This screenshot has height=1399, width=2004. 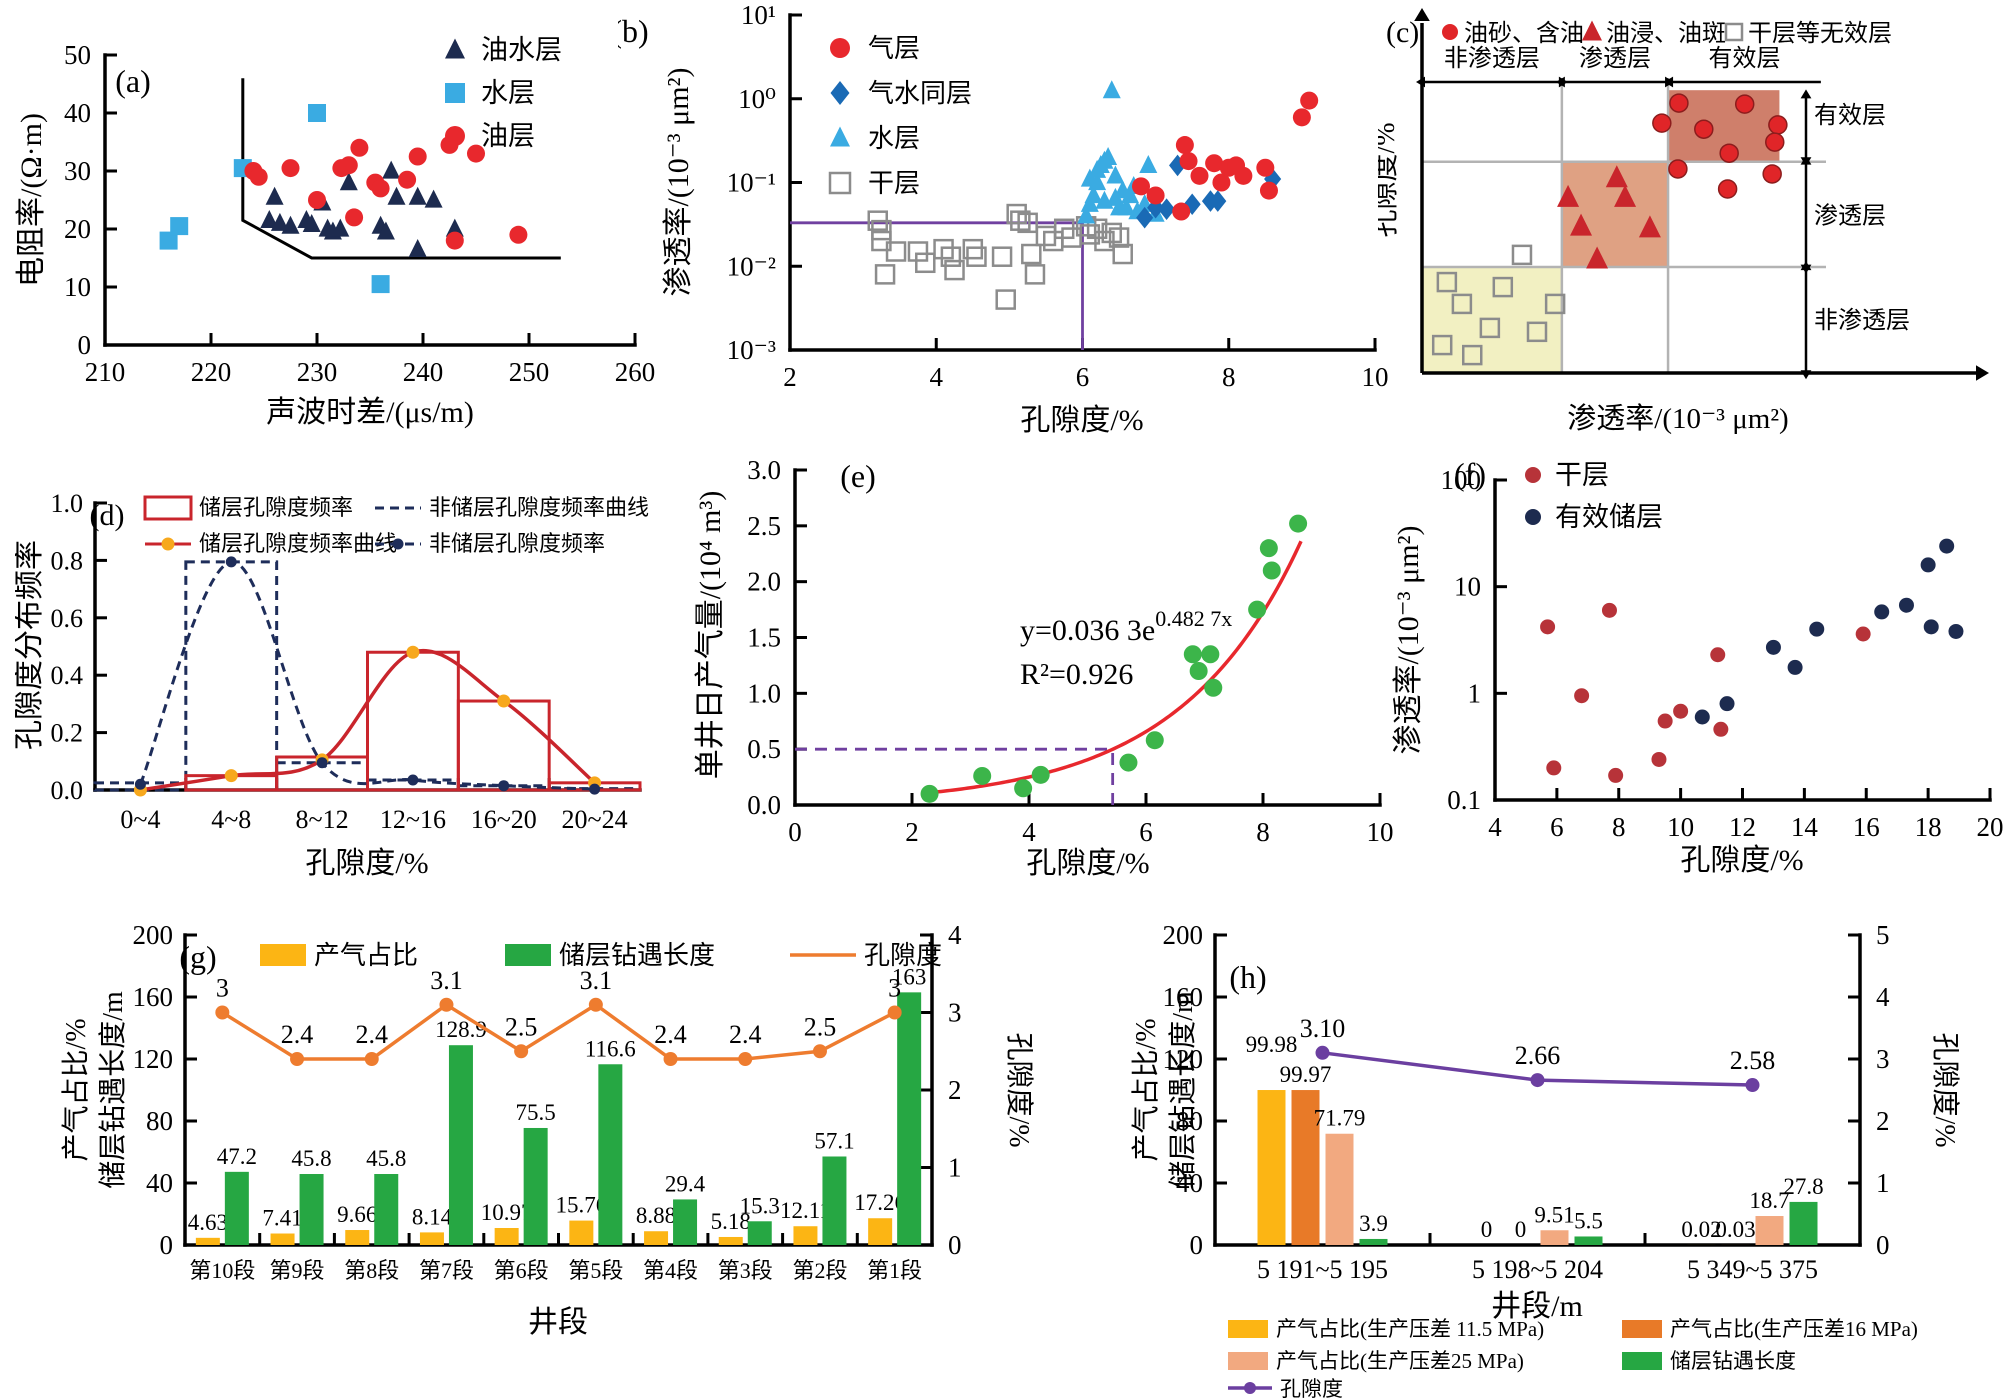 What do you see at coordinates (1408, 639) in the screenshot?
I see `y-axis-label: 渗透率/(10⁻³ μm²)` at bounding box center [1408, 639].